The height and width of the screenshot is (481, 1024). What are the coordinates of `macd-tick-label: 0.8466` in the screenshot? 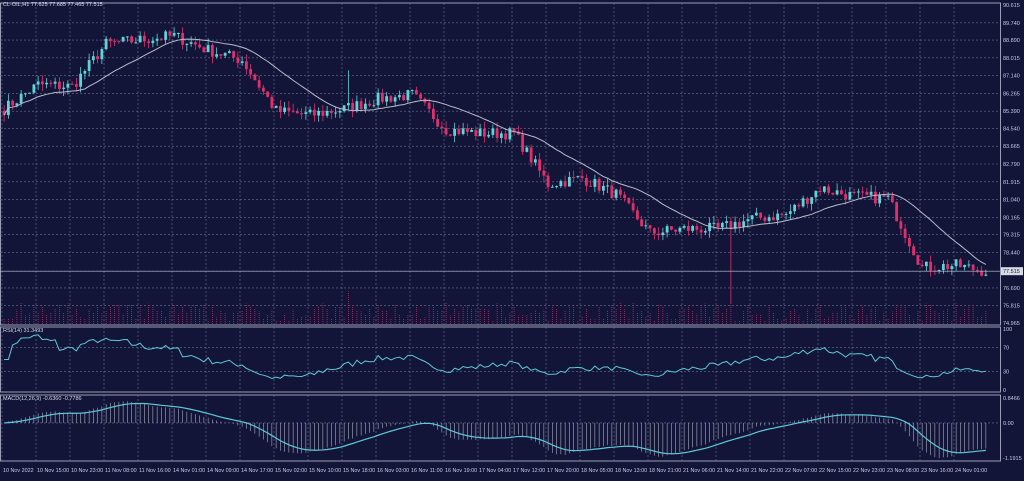 It's located at (1011, 399).